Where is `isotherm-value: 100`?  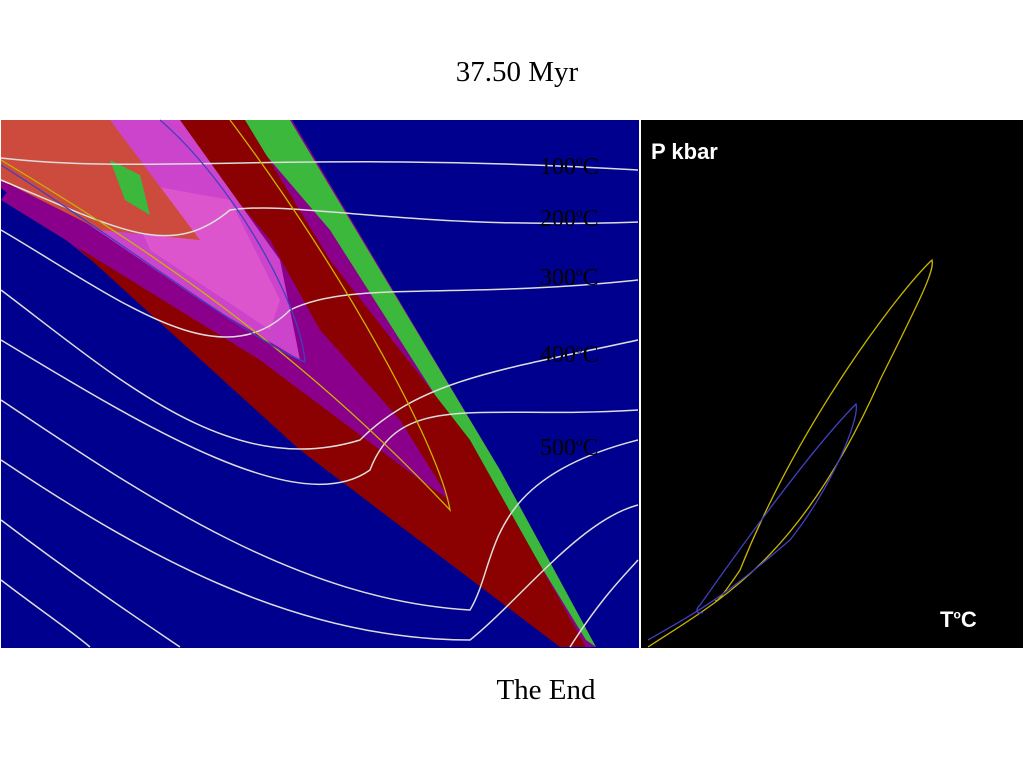 isotherm-value: 100 is located at coordinates (558, 167).